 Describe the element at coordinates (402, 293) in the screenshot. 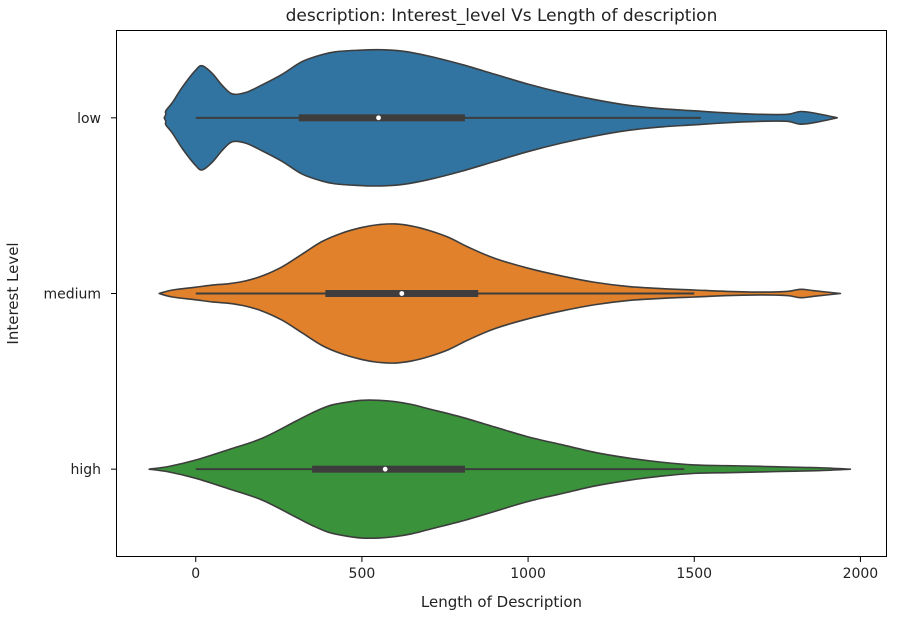

I see `median-dot-medium` at that location.